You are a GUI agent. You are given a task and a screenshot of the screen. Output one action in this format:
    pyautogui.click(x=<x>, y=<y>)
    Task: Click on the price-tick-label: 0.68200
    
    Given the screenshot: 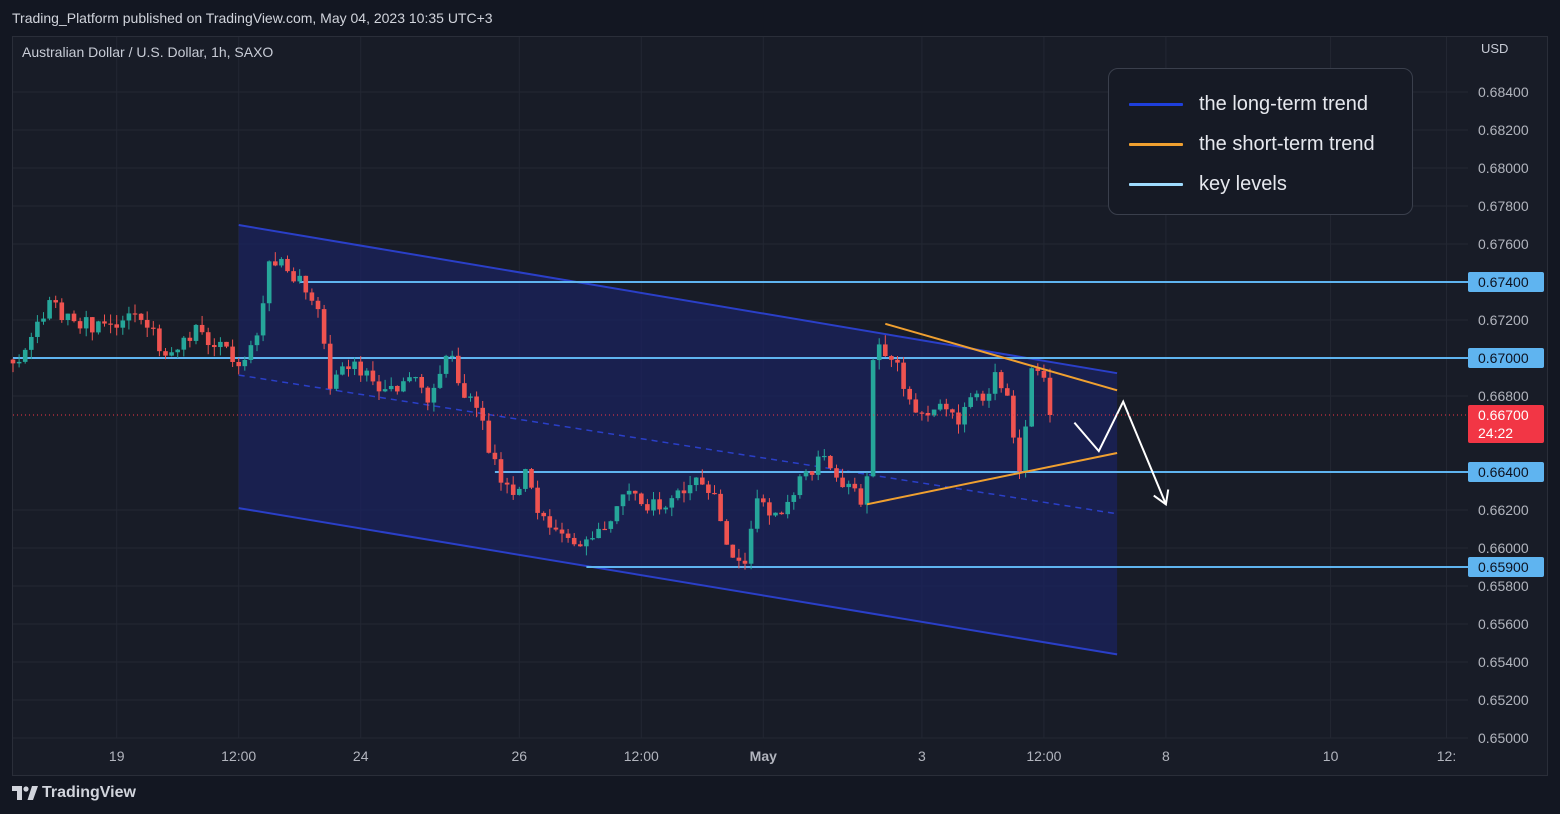 What is the action you would take?
    pyautogui.click(x=1503, y=130)
    